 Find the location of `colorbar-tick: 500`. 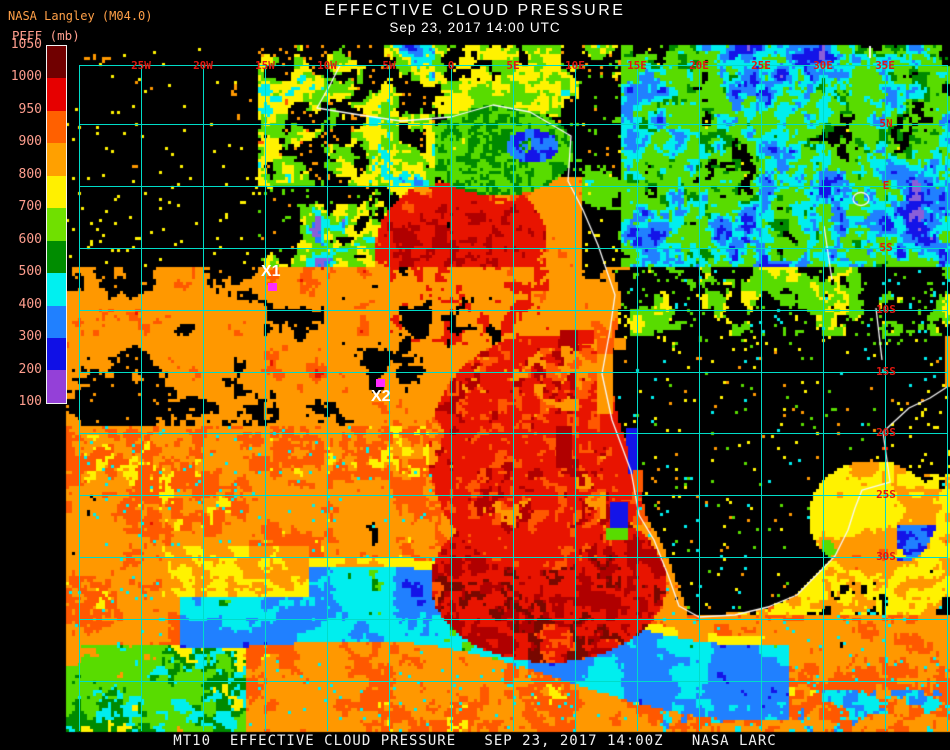

colorbar-tick: 500 is located at coordinates (30, 272).